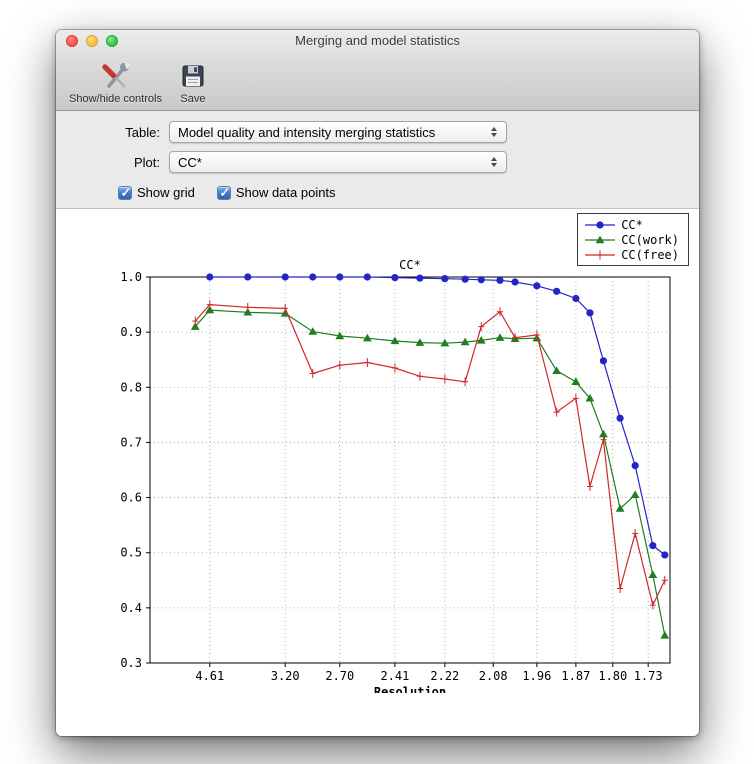  Describe the element at coordinates (338, 162) in the screenshot. I see `plot-select: CC*` at that location.